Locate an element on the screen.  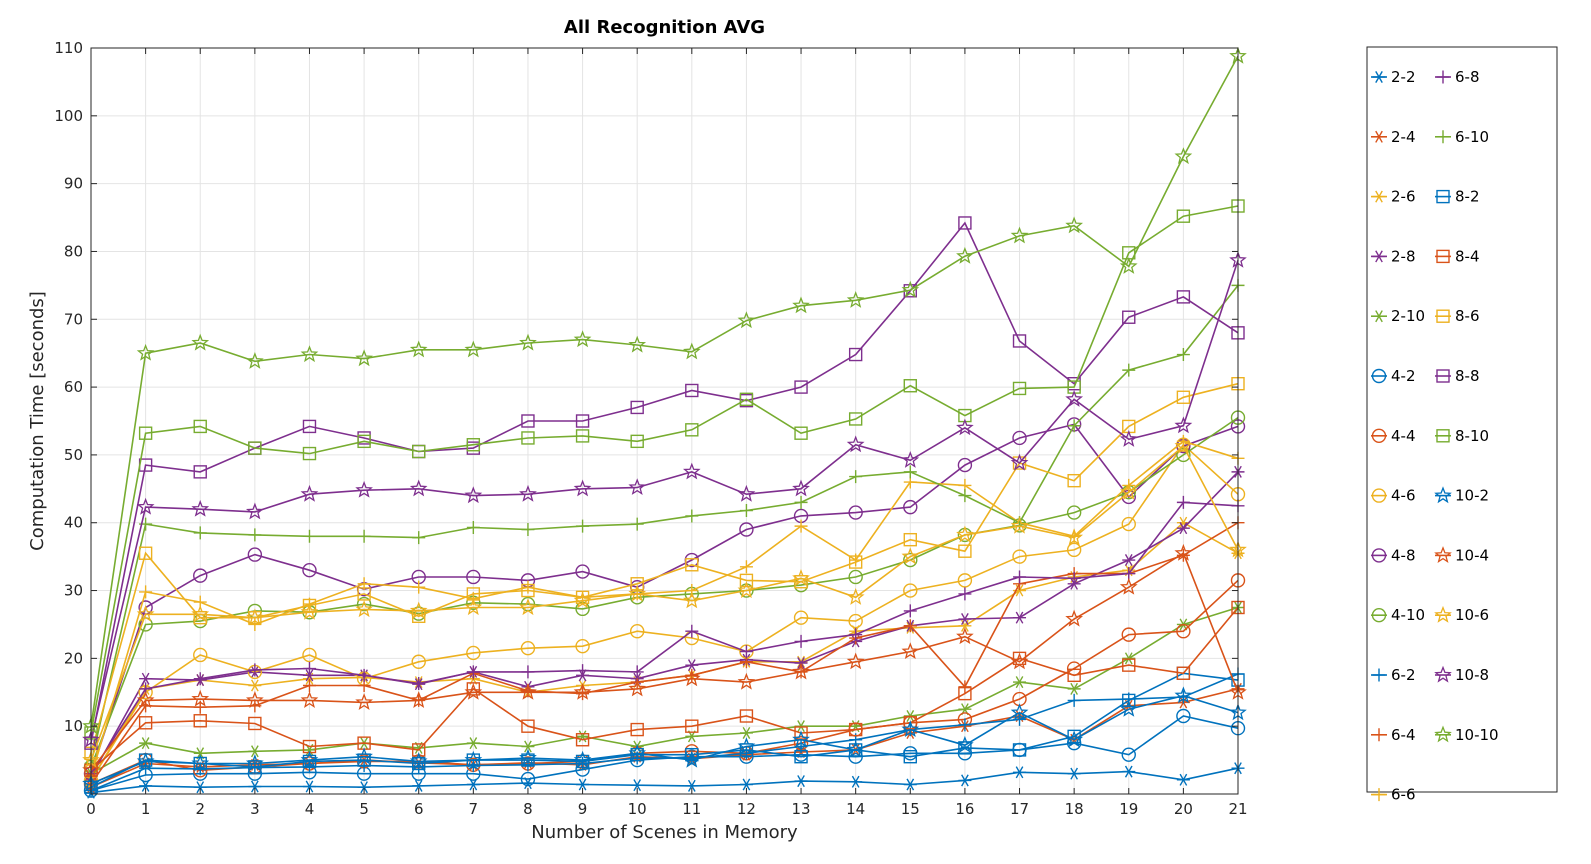
legend-label-4-4: 4-4 is located at coordinates (1403, 436).